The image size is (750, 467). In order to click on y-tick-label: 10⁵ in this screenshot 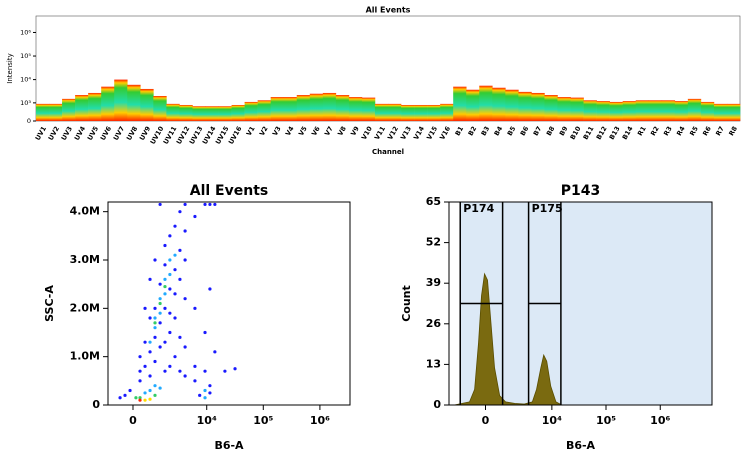, I will do `click(25, 56)`.